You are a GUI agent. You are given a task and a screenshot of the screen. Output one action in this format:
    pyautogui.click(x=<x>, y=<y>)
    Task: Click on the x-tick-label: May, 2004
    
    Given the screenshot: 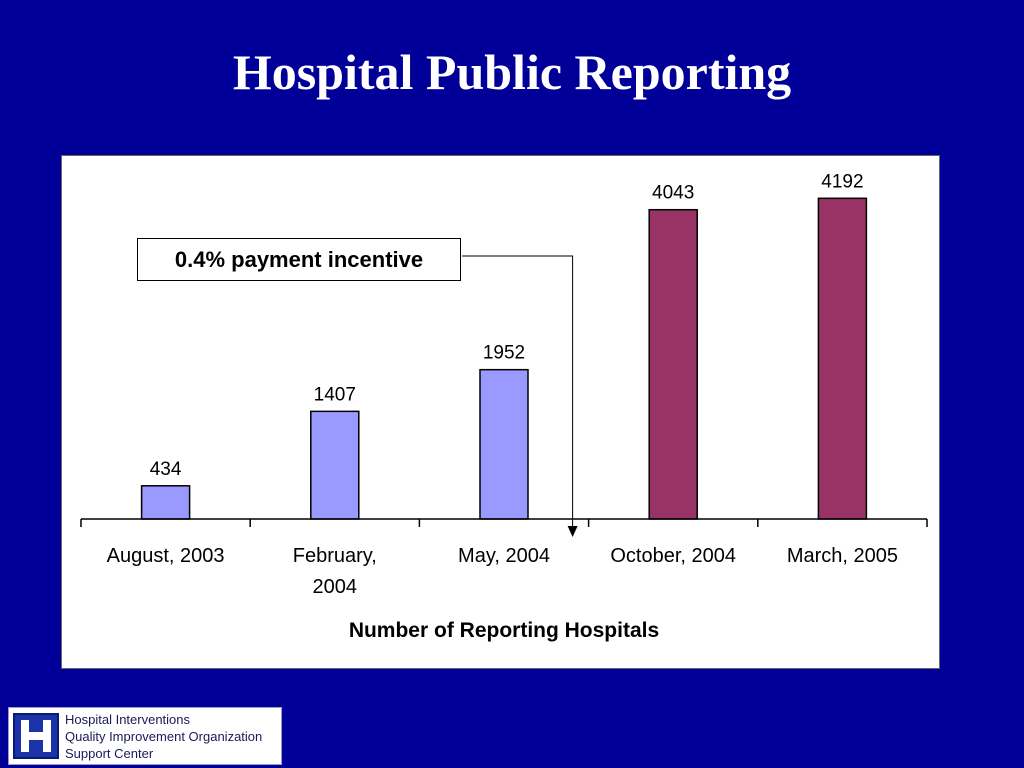 What is the action you would take?
    pyautogui.click(x=504, y=556)
    